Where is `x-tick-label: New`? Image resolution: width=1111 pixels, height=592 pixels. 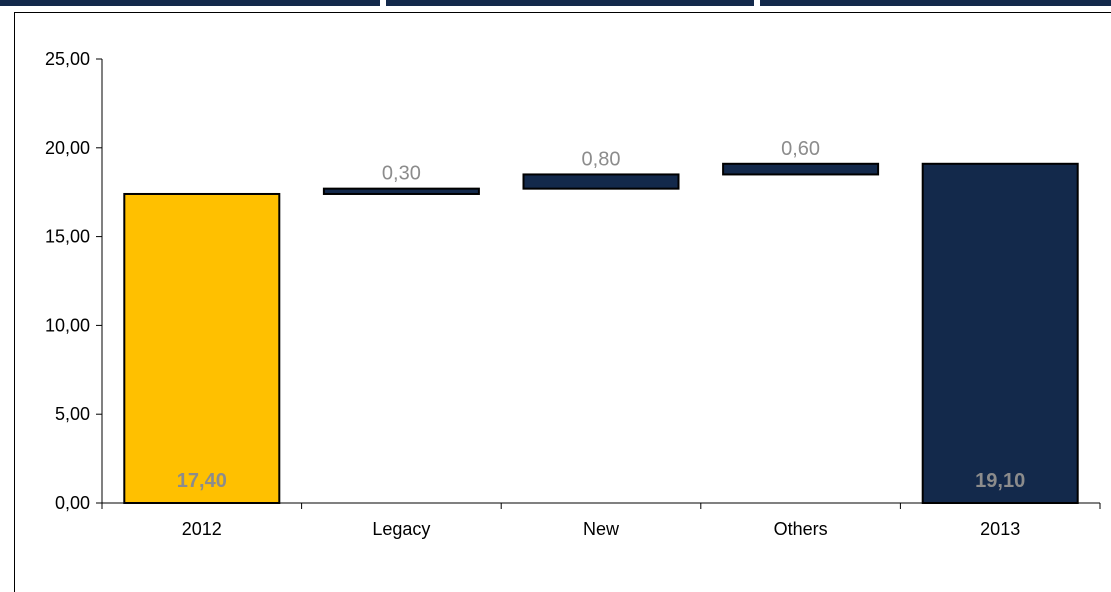 x-tick-label: New is located at coordinates (601, 529).